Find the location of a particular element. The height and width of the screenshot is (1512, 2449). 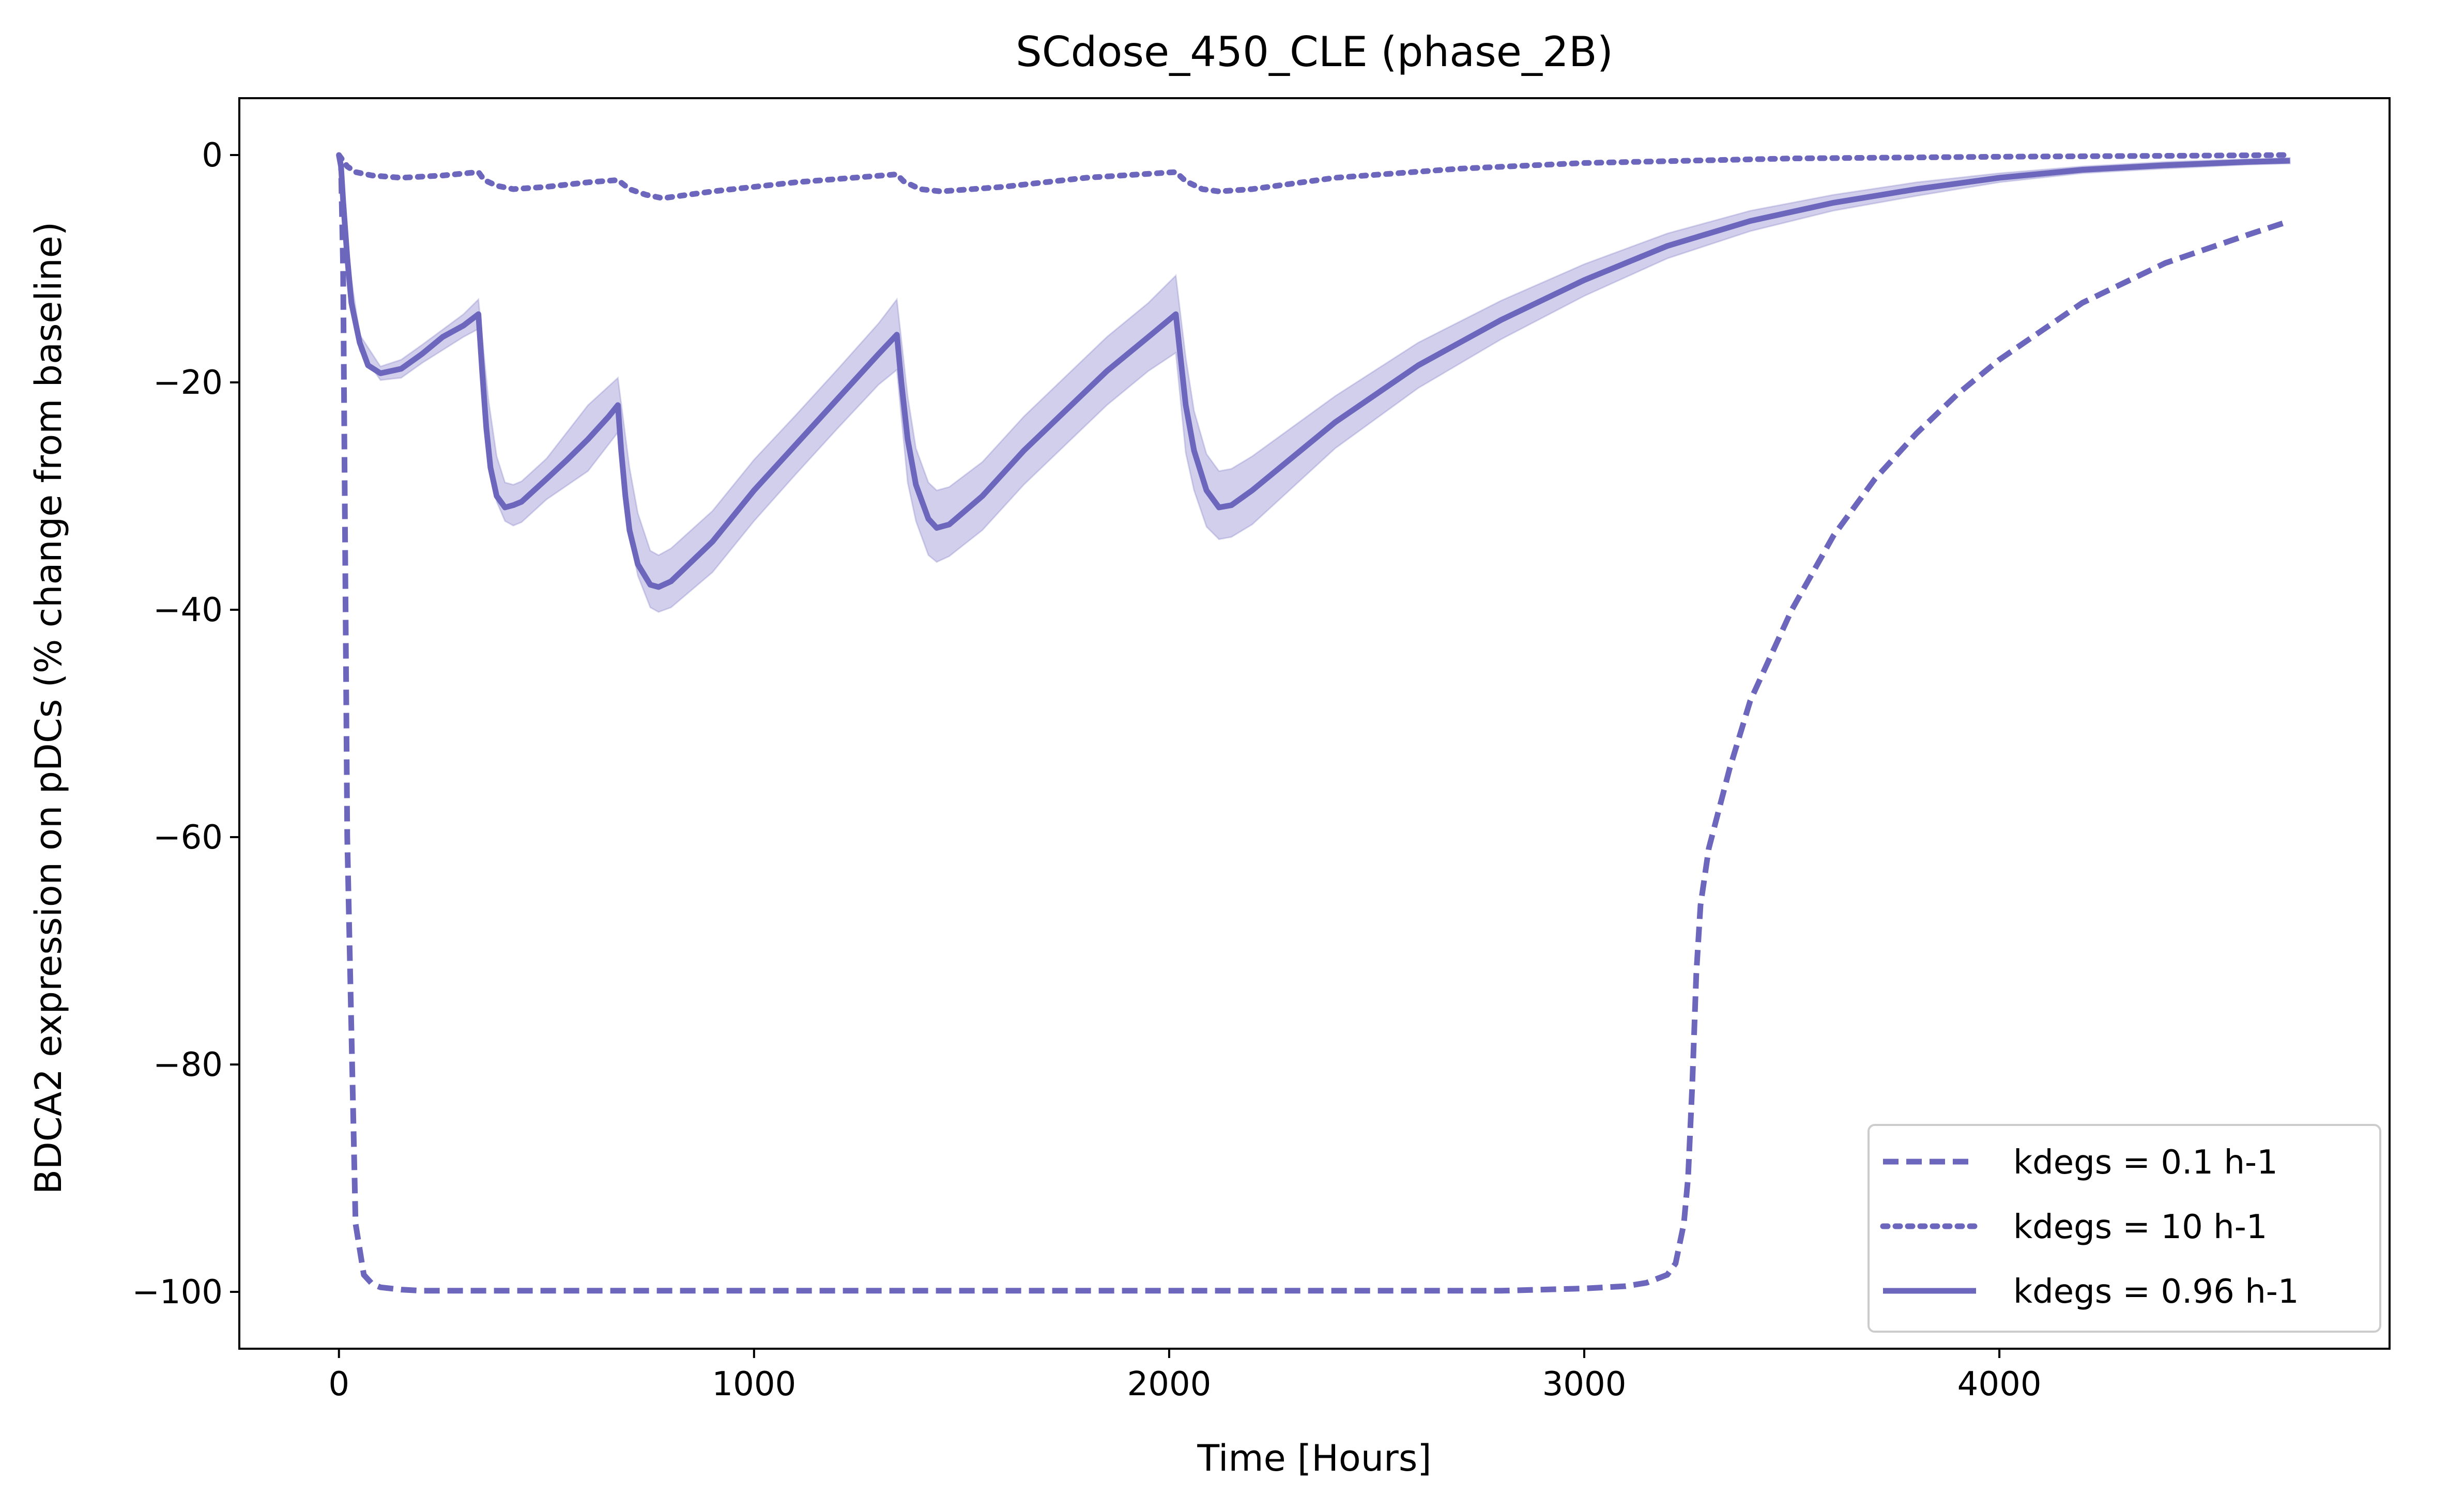

x-axis: 0 1000 2000 3000 4000 is located at coordinates (1185, 1376).